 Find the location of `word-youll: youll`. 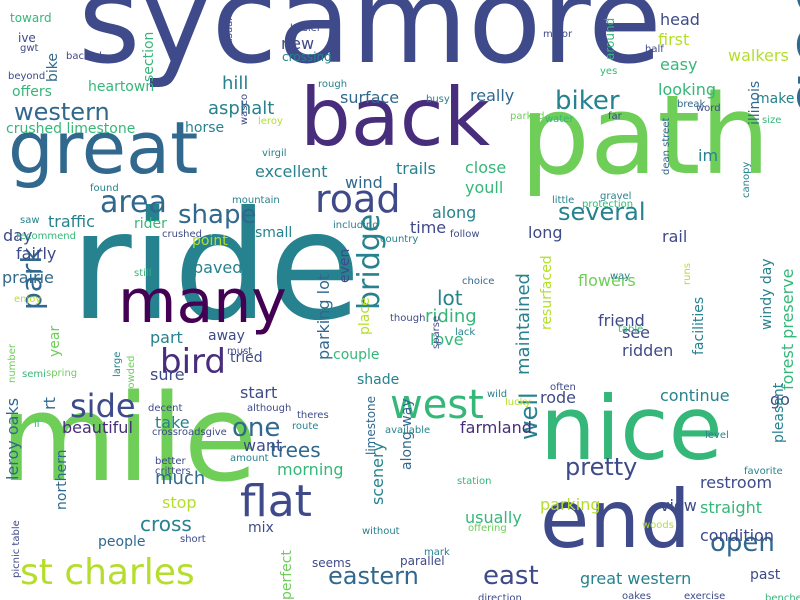

word-youll: youll is located at coordinates (484, 187).